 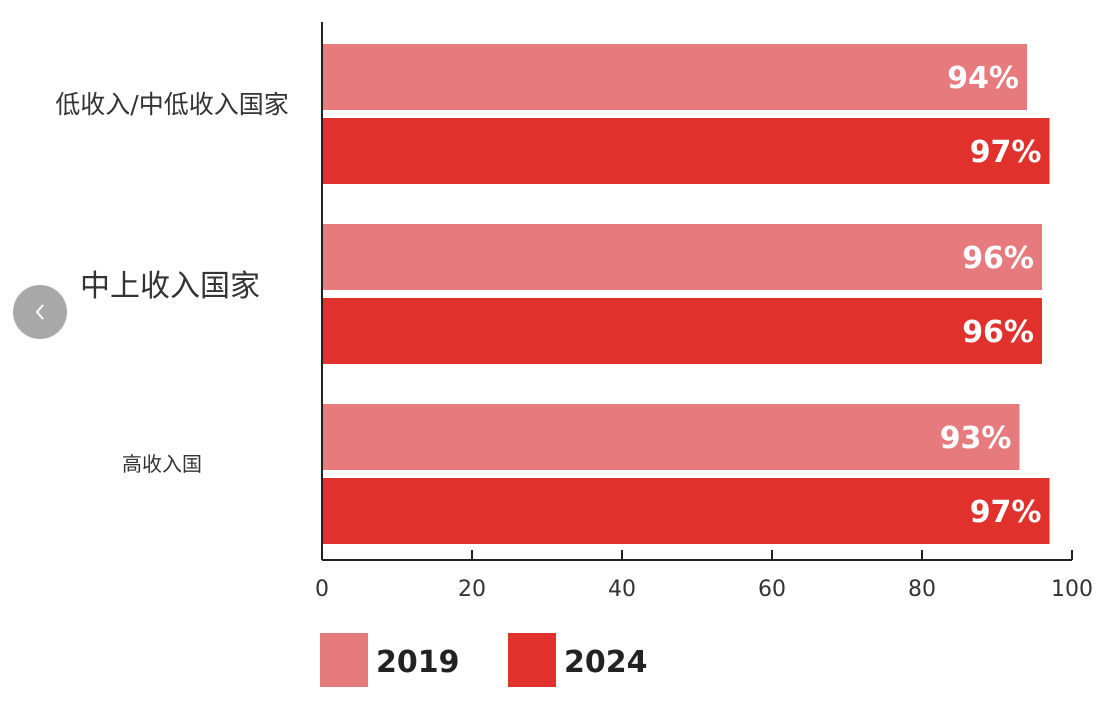 I want to click on value-label-2024-2: 97%, so click(x=1006, y=512).